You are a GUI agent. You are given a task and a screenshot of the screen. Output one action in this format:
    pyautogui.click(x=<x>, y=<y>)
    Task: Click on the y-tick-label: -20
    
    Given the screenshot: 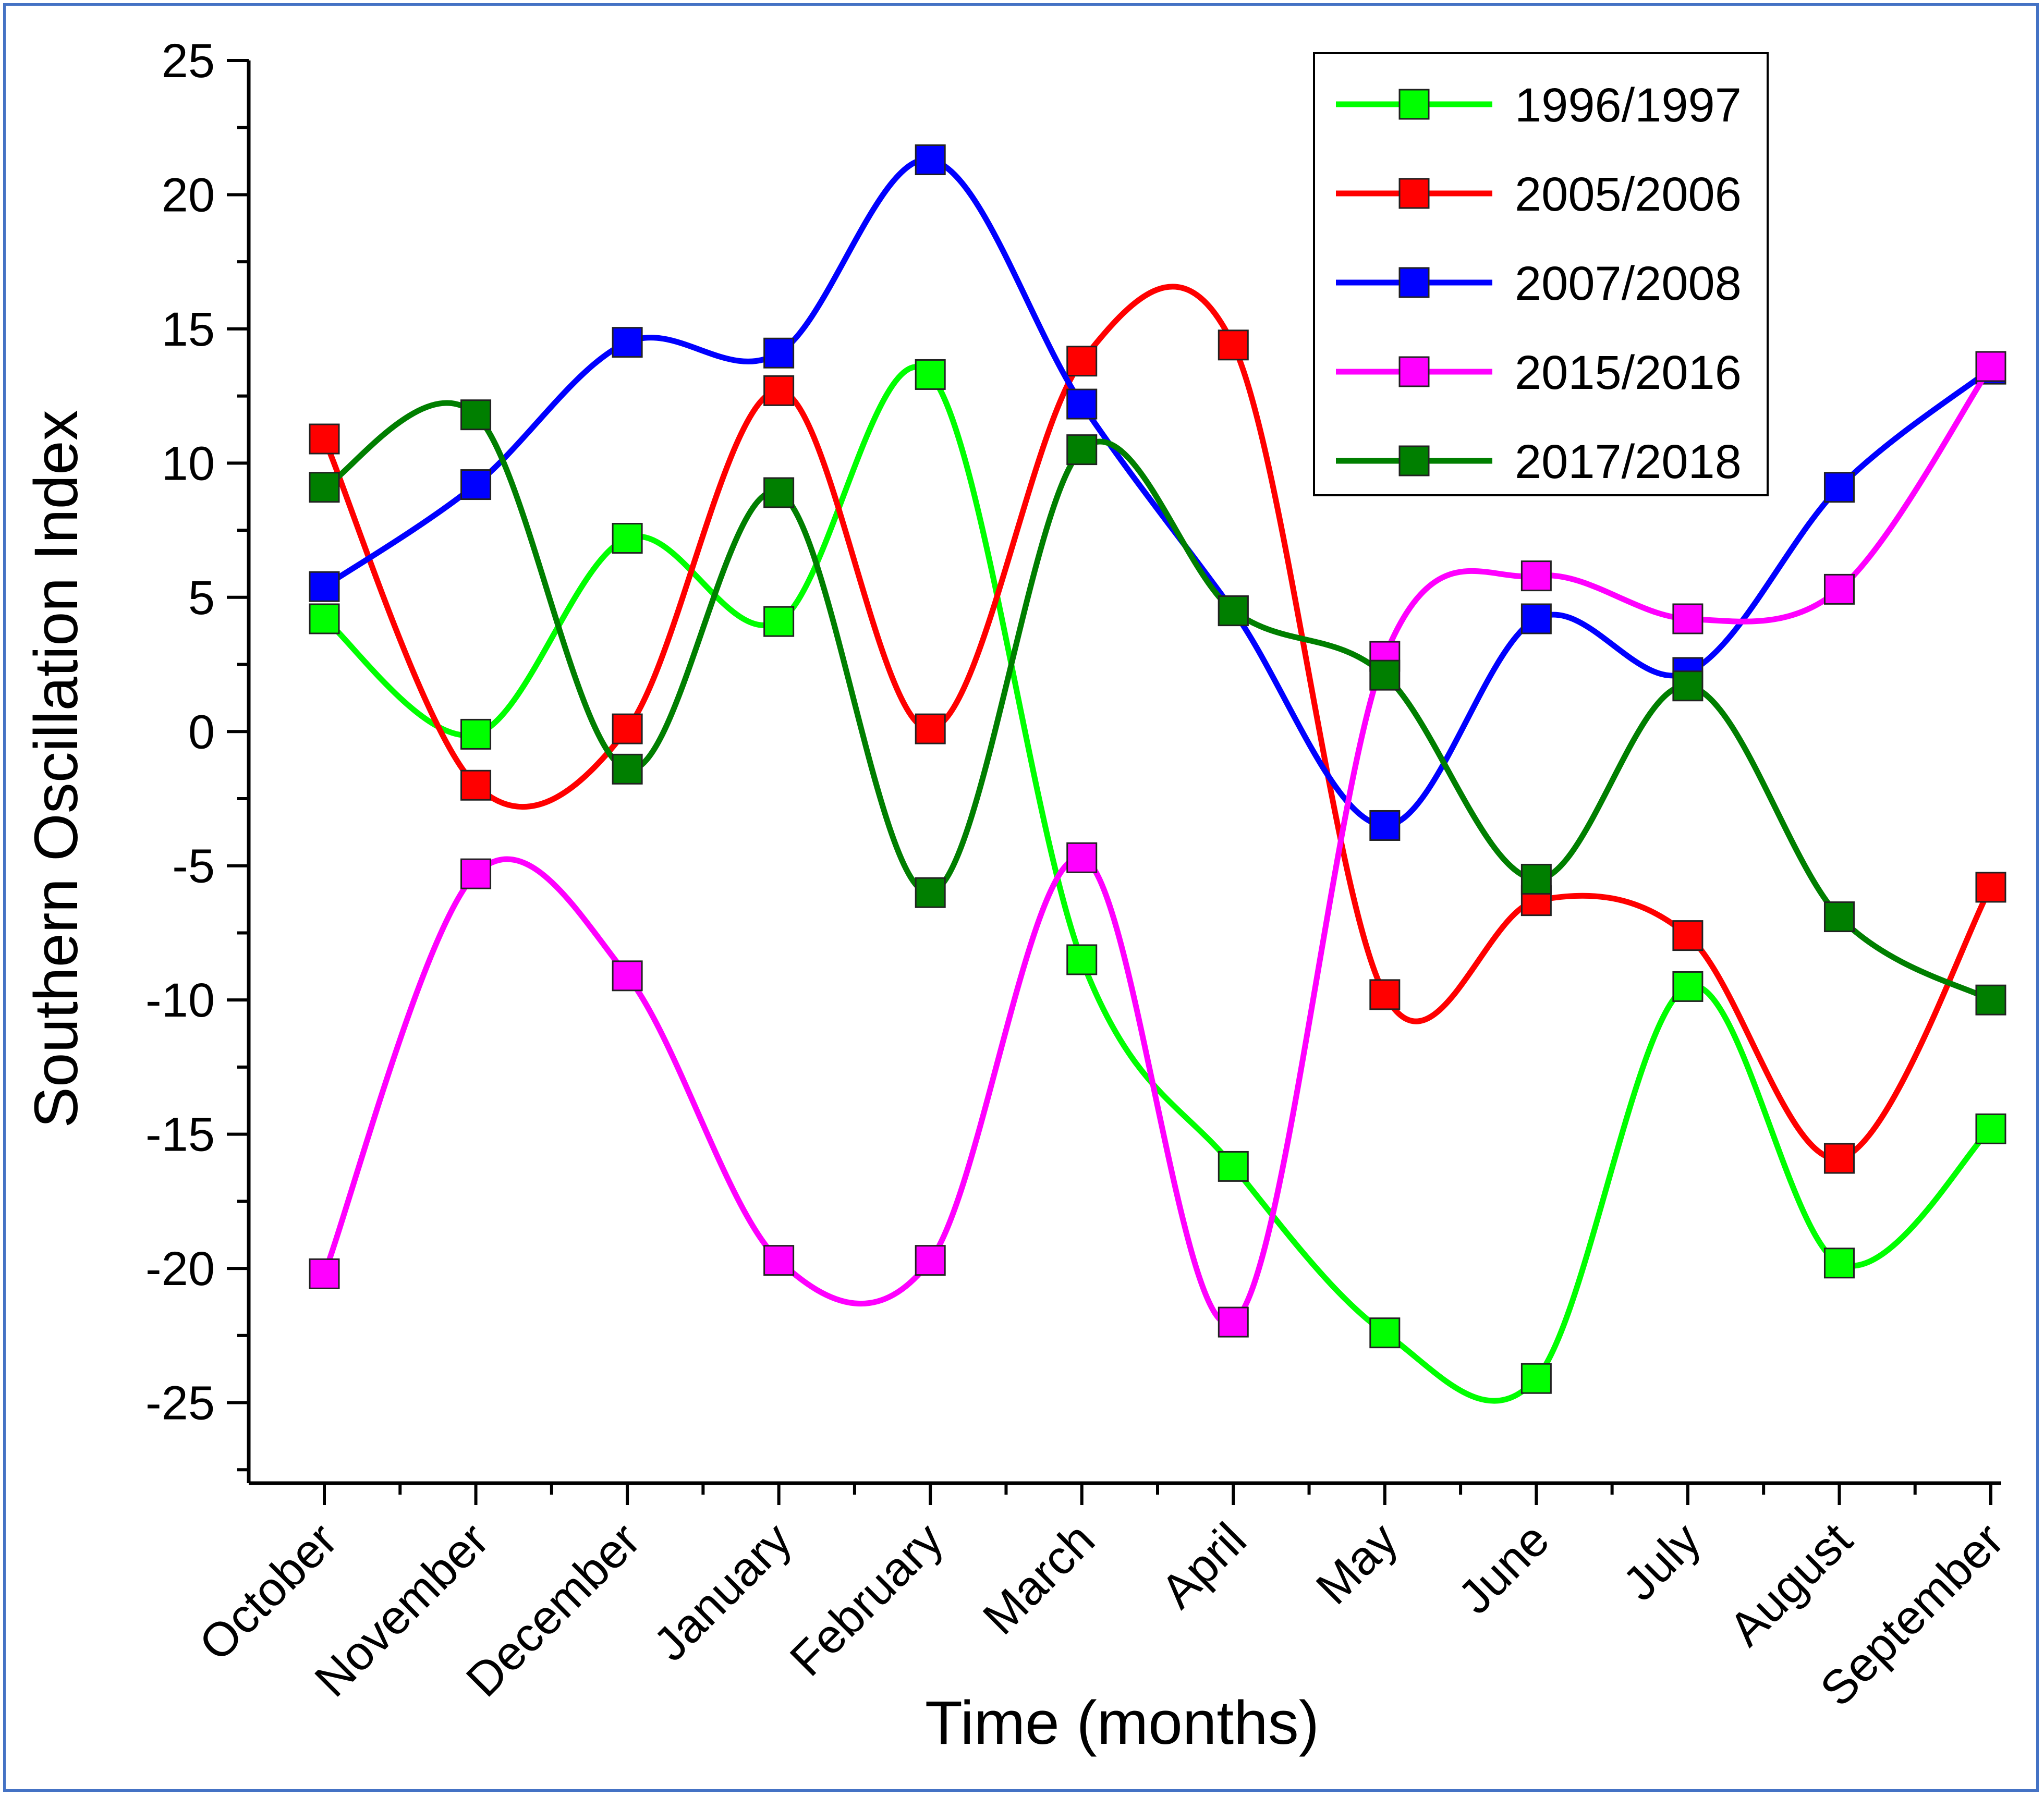 What is the action you would take?
    pyautogui.click(x=180, y=1268)
    